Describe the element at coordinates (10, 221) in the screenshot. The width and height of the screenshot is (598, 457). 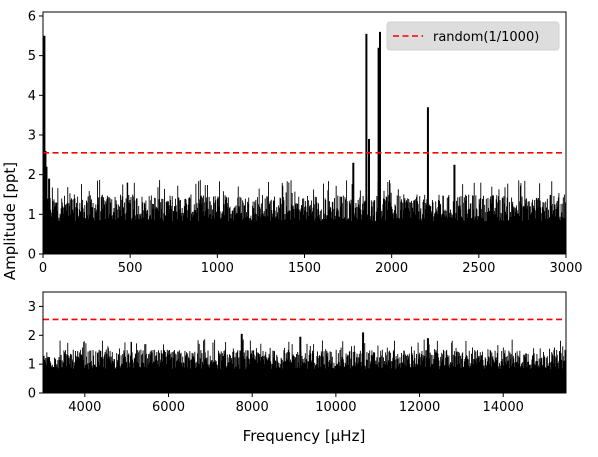
I see `y-axis-label: Amplitude [ppt]` at that location.